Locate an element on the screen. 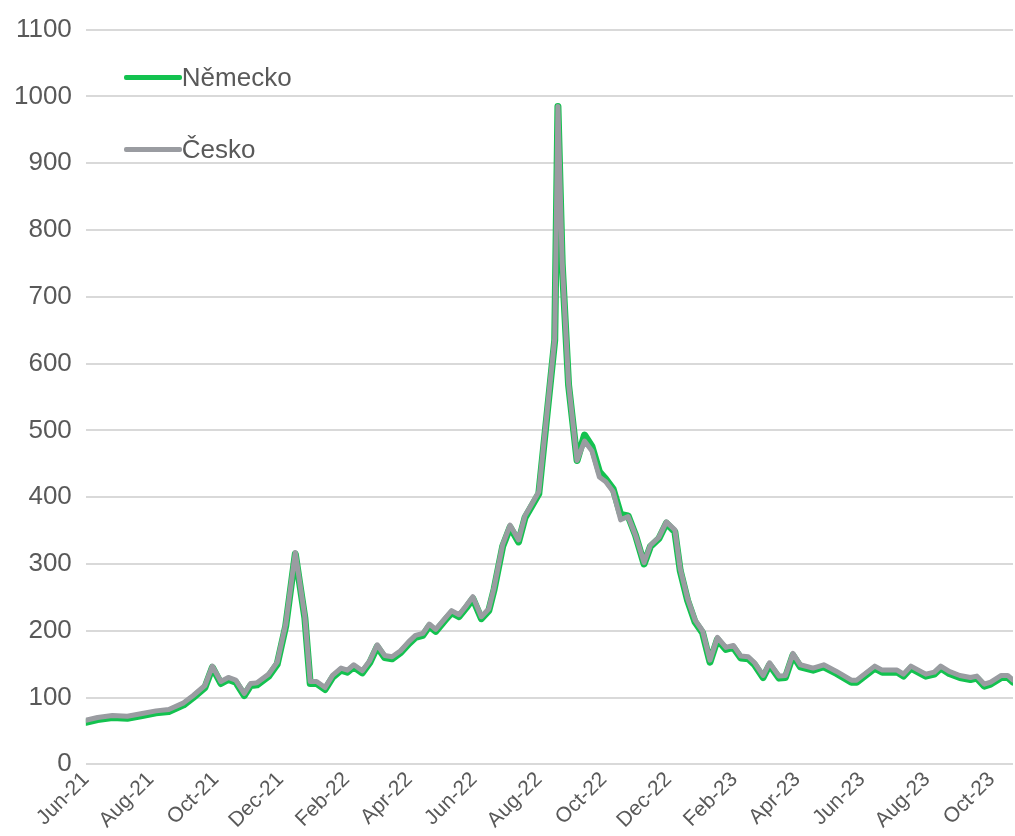 This screenshot has width=1015, height=836. y-tick-label: 200 is located at coordinates (50, 628).